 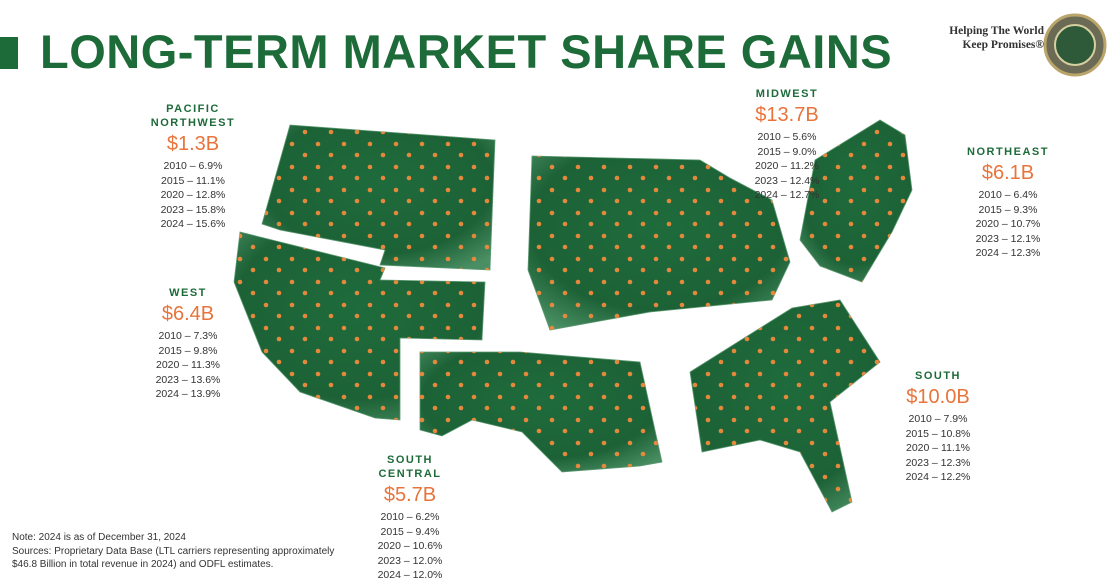 I want to click on share-line: 2023 – 13.6%, so click(x=188, y=379).